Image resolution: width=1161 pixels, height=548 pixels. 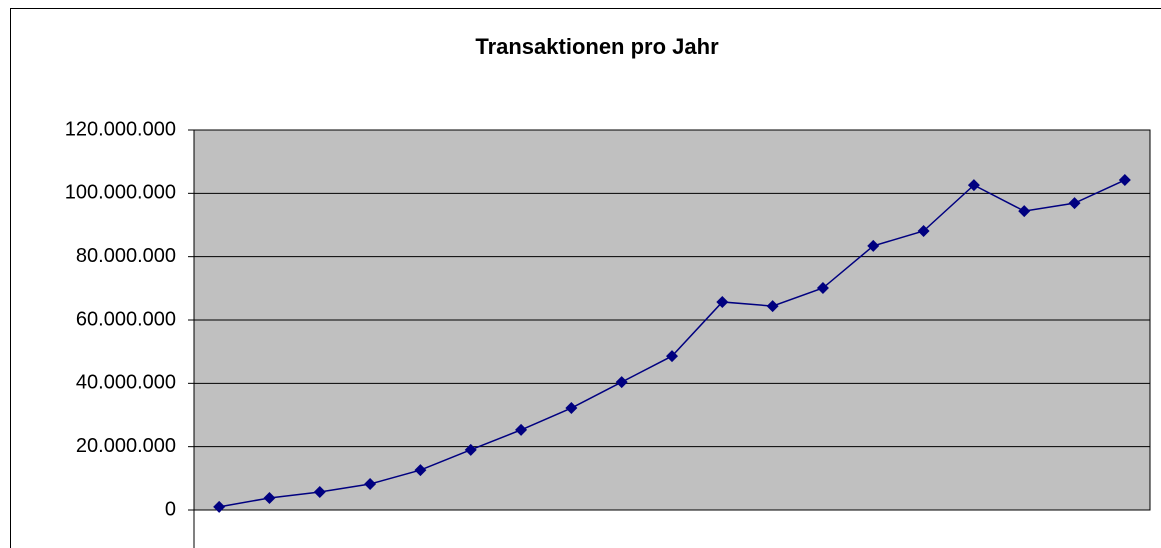 I want to click on chart-title: Transaktionen pro Jahr, so click(x=597, y=46).